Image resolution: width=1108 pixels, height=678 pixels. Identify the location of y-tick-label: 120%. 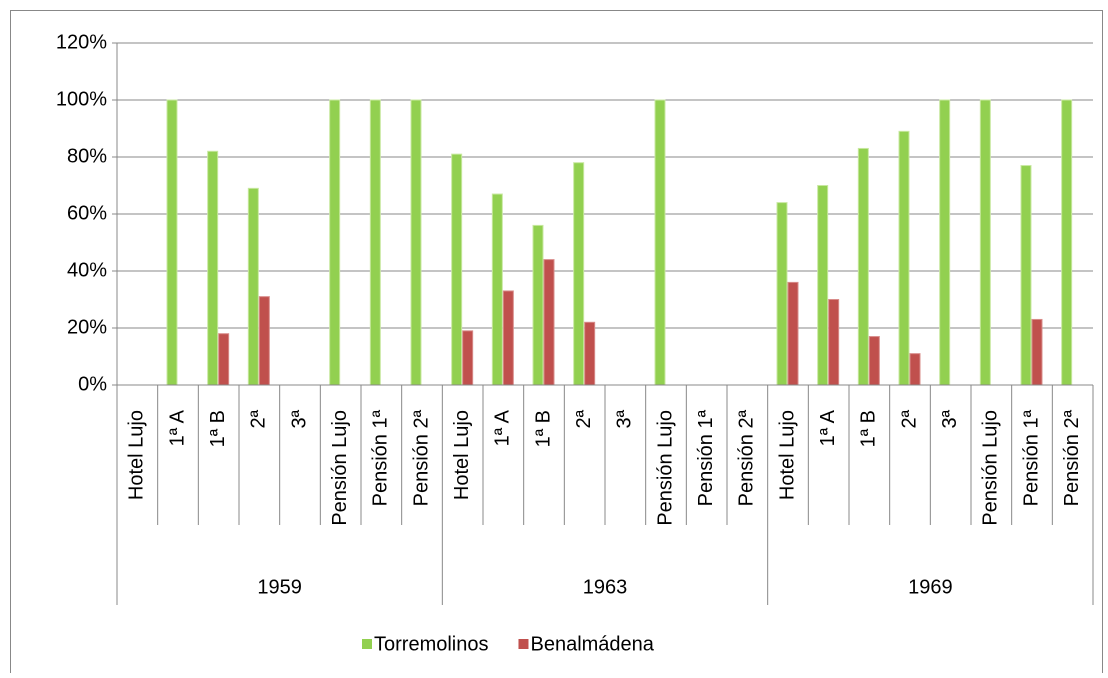
(81, 42).